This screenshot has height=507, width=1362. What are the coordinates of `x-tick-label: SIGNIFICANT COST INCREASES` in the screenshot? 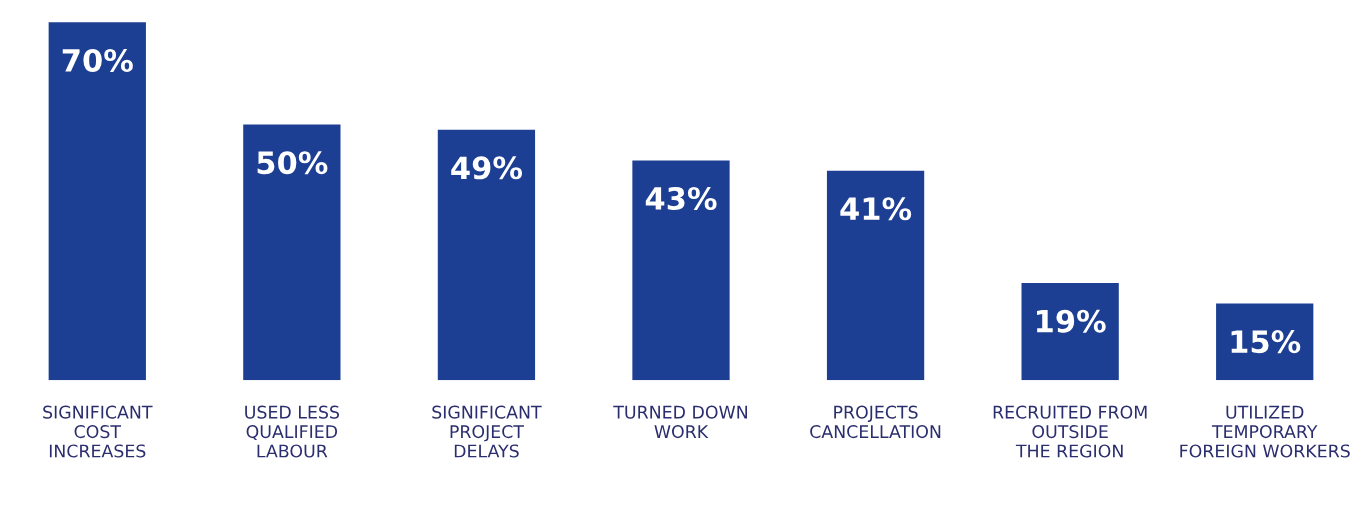 It's located at (98, 431).